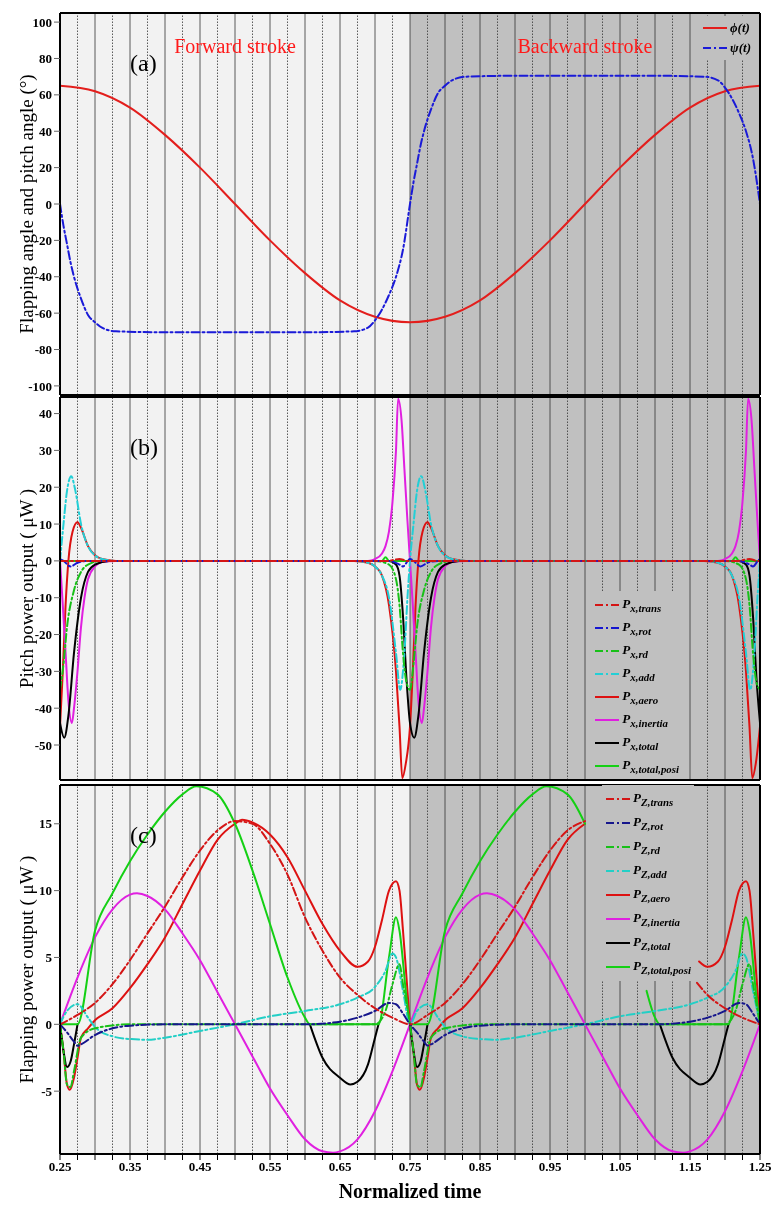 The height and width of the screenshot is (1207, 783). What do you see at coordinates (690, 1167) in the screenshot?
I see `x-tick-label: 1.15` at bounding box center [690, 1167].